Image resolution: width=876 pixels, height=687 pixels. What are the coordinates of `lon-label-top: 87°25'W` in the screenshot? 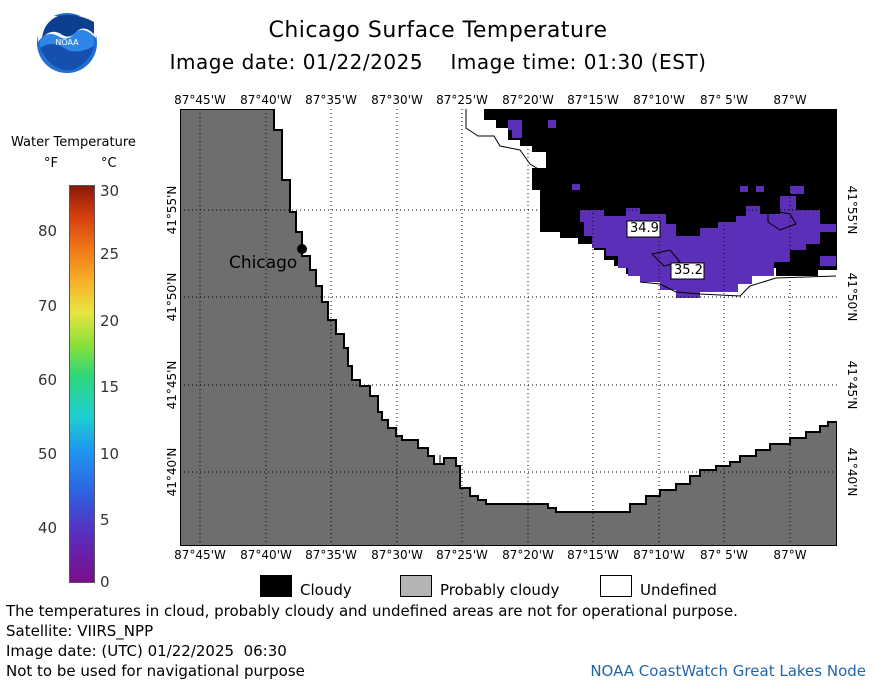 It's located at (462, 100).